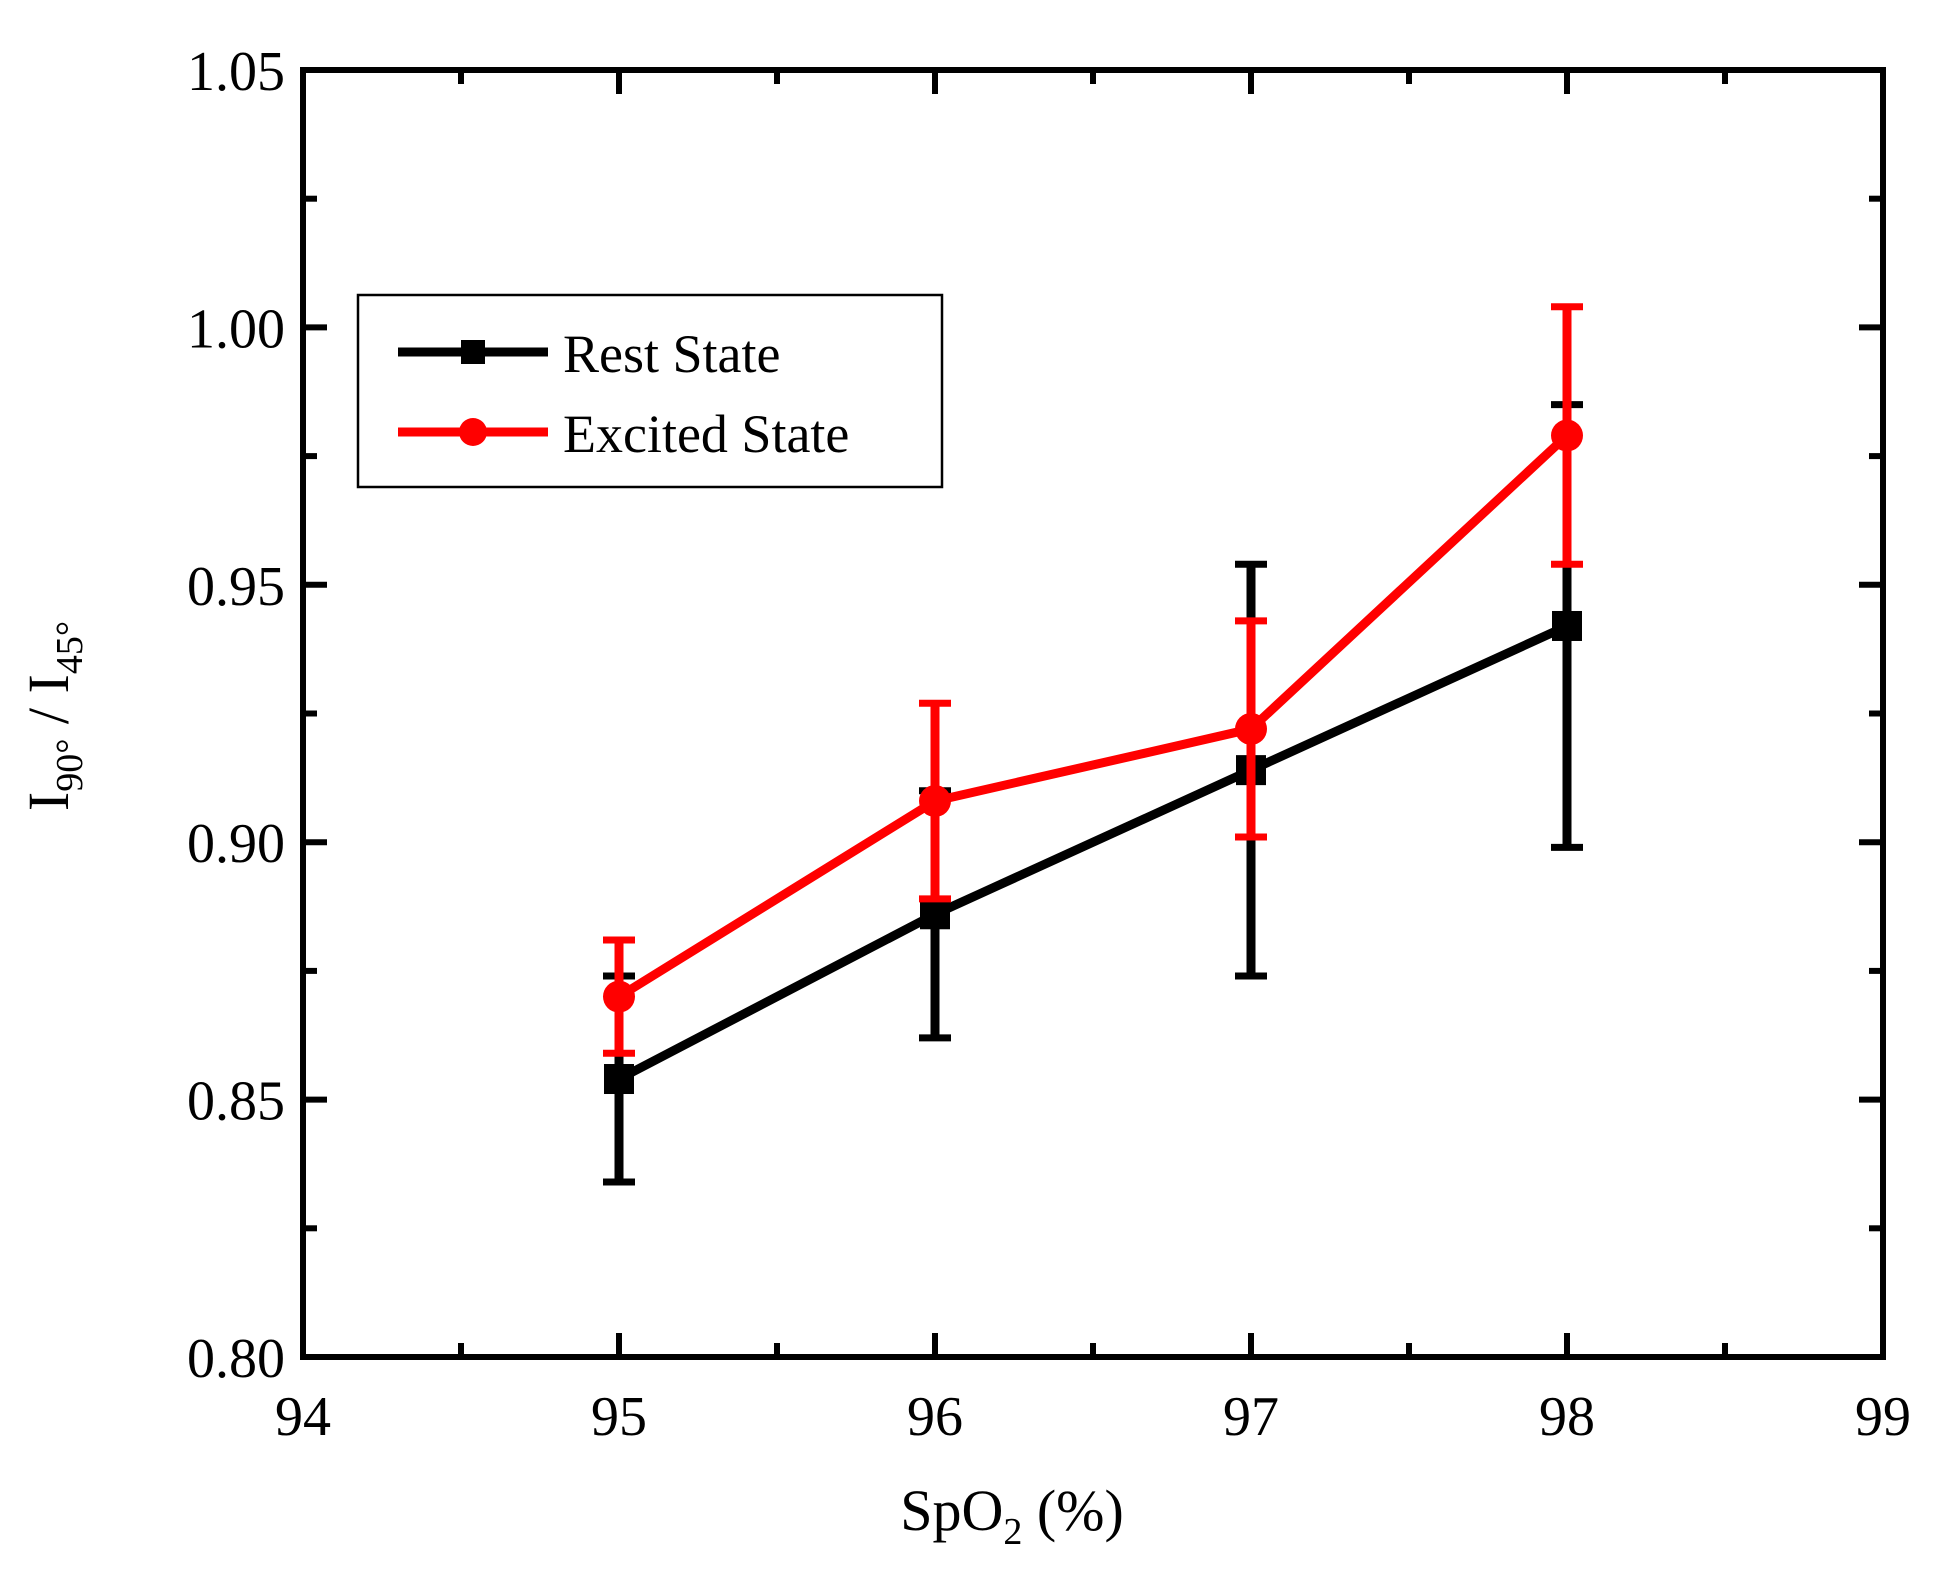  Describe the element at coordinates (236, 1359) in the screenshot. I see `y-tick-label: 0.80` at that location.